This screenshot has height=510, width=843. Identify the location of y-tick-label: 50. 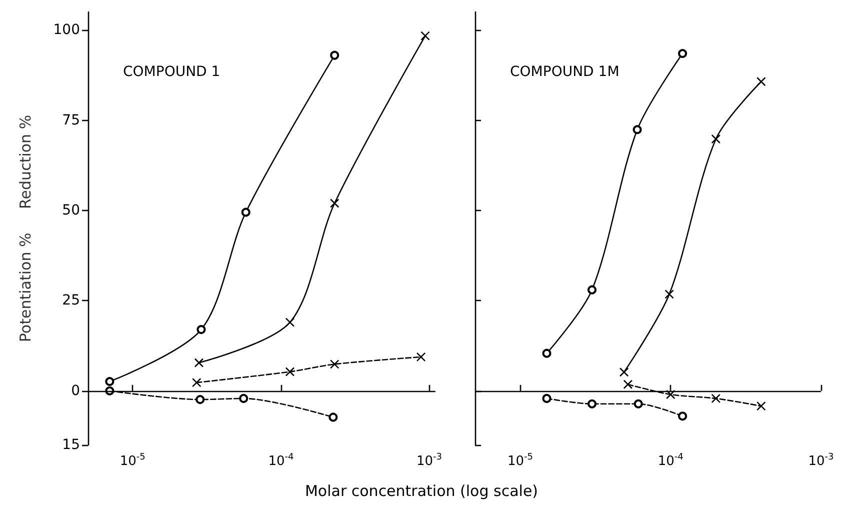
(71, 210).